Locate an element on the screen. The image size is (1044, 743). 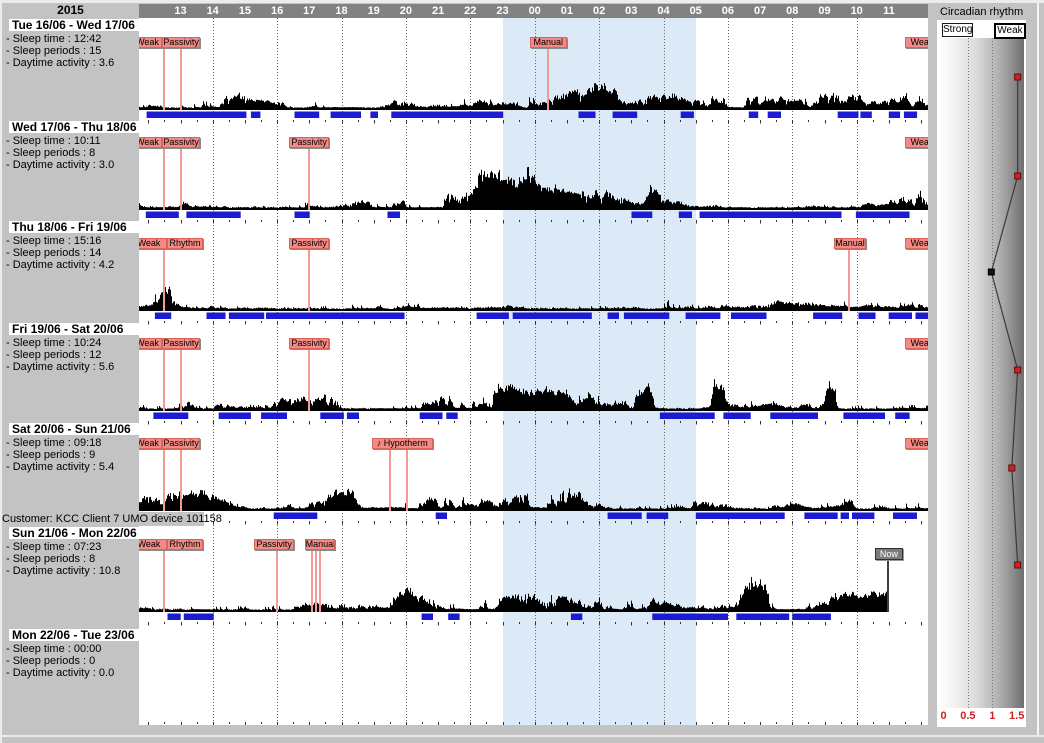
day-stat: - Sleep periods : 15 is located at coordinates (54, 51).